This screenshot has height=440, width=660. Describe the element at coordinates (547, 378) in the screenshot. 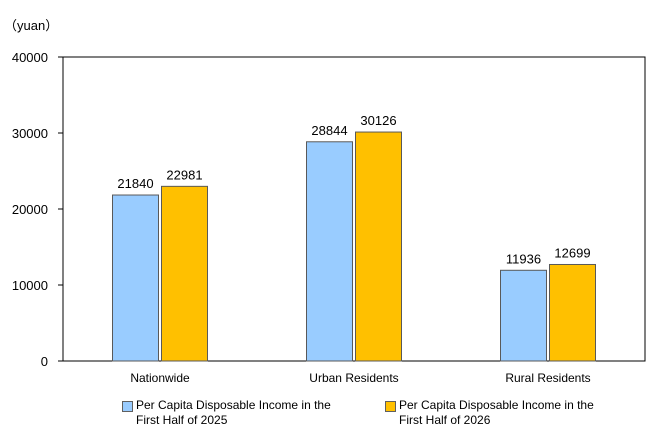

I see `x-category-label: Rural Residents` at that location.